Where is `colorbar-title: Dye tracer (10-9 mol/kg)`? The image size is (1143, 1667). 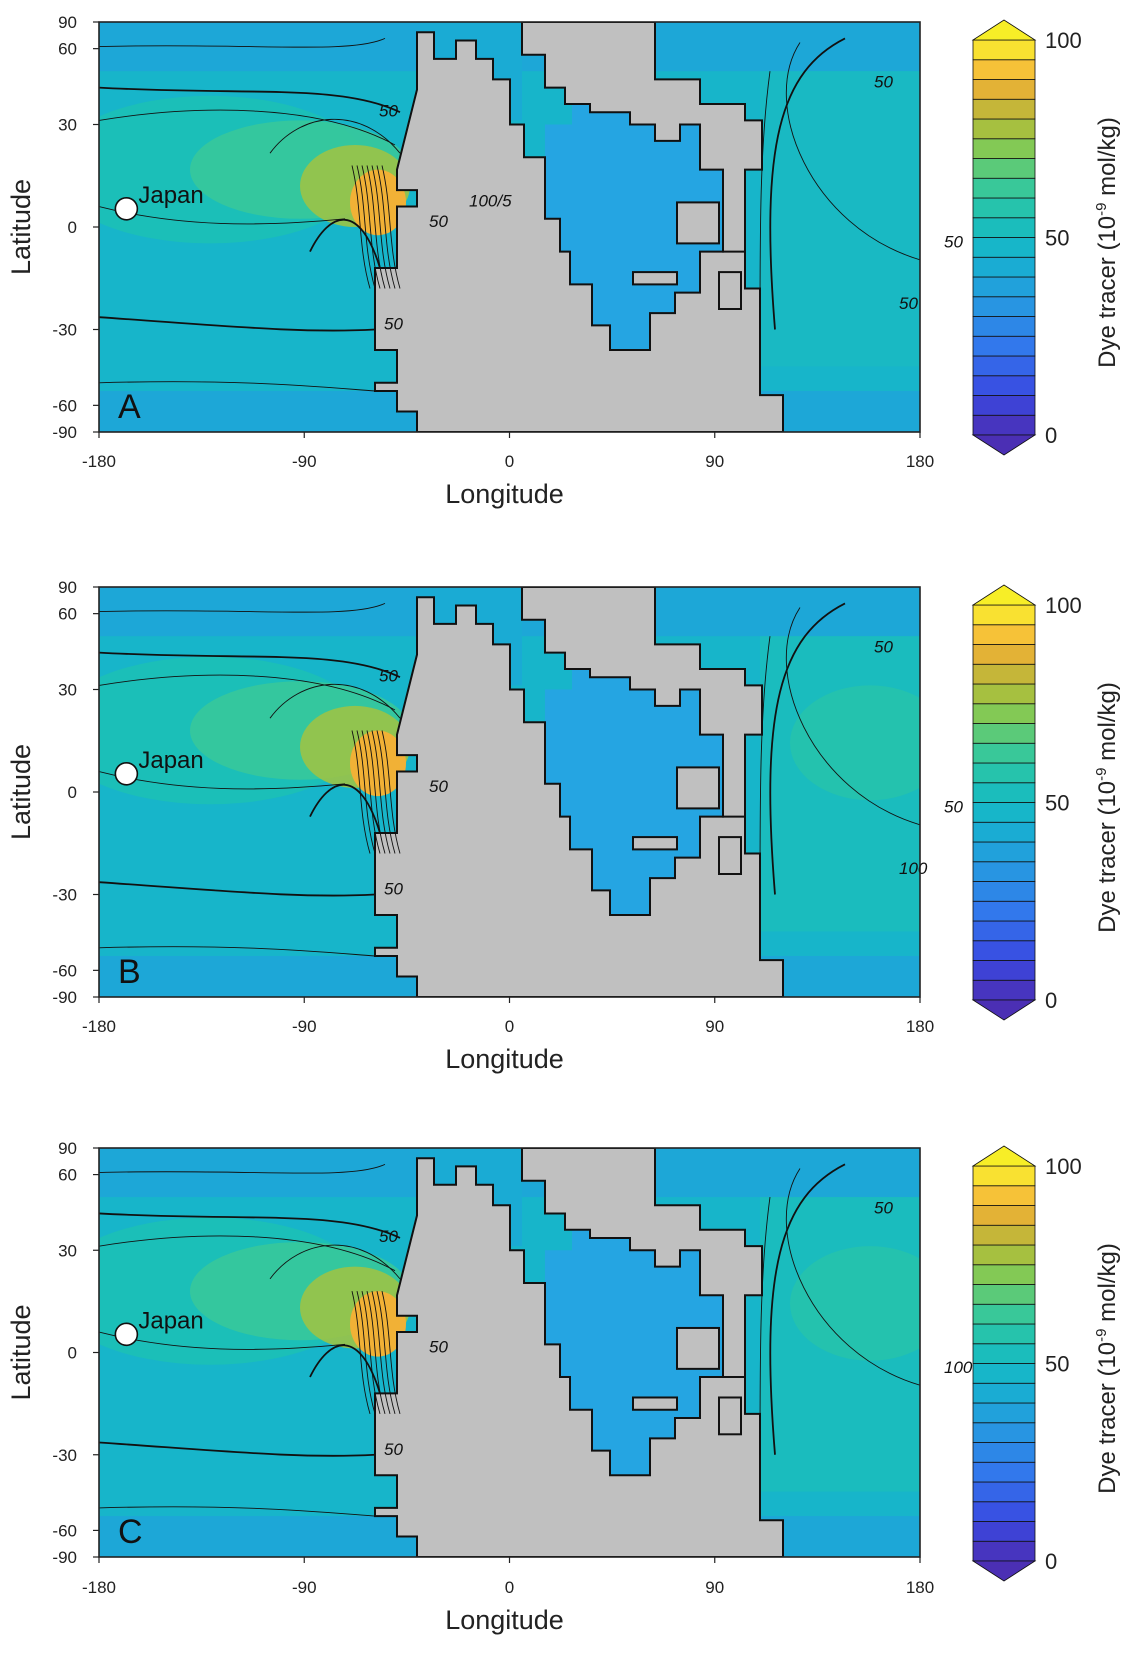 colorbar-title: Dye tracer (10-9 mol/kg) is located at coordinates (1107, 242).